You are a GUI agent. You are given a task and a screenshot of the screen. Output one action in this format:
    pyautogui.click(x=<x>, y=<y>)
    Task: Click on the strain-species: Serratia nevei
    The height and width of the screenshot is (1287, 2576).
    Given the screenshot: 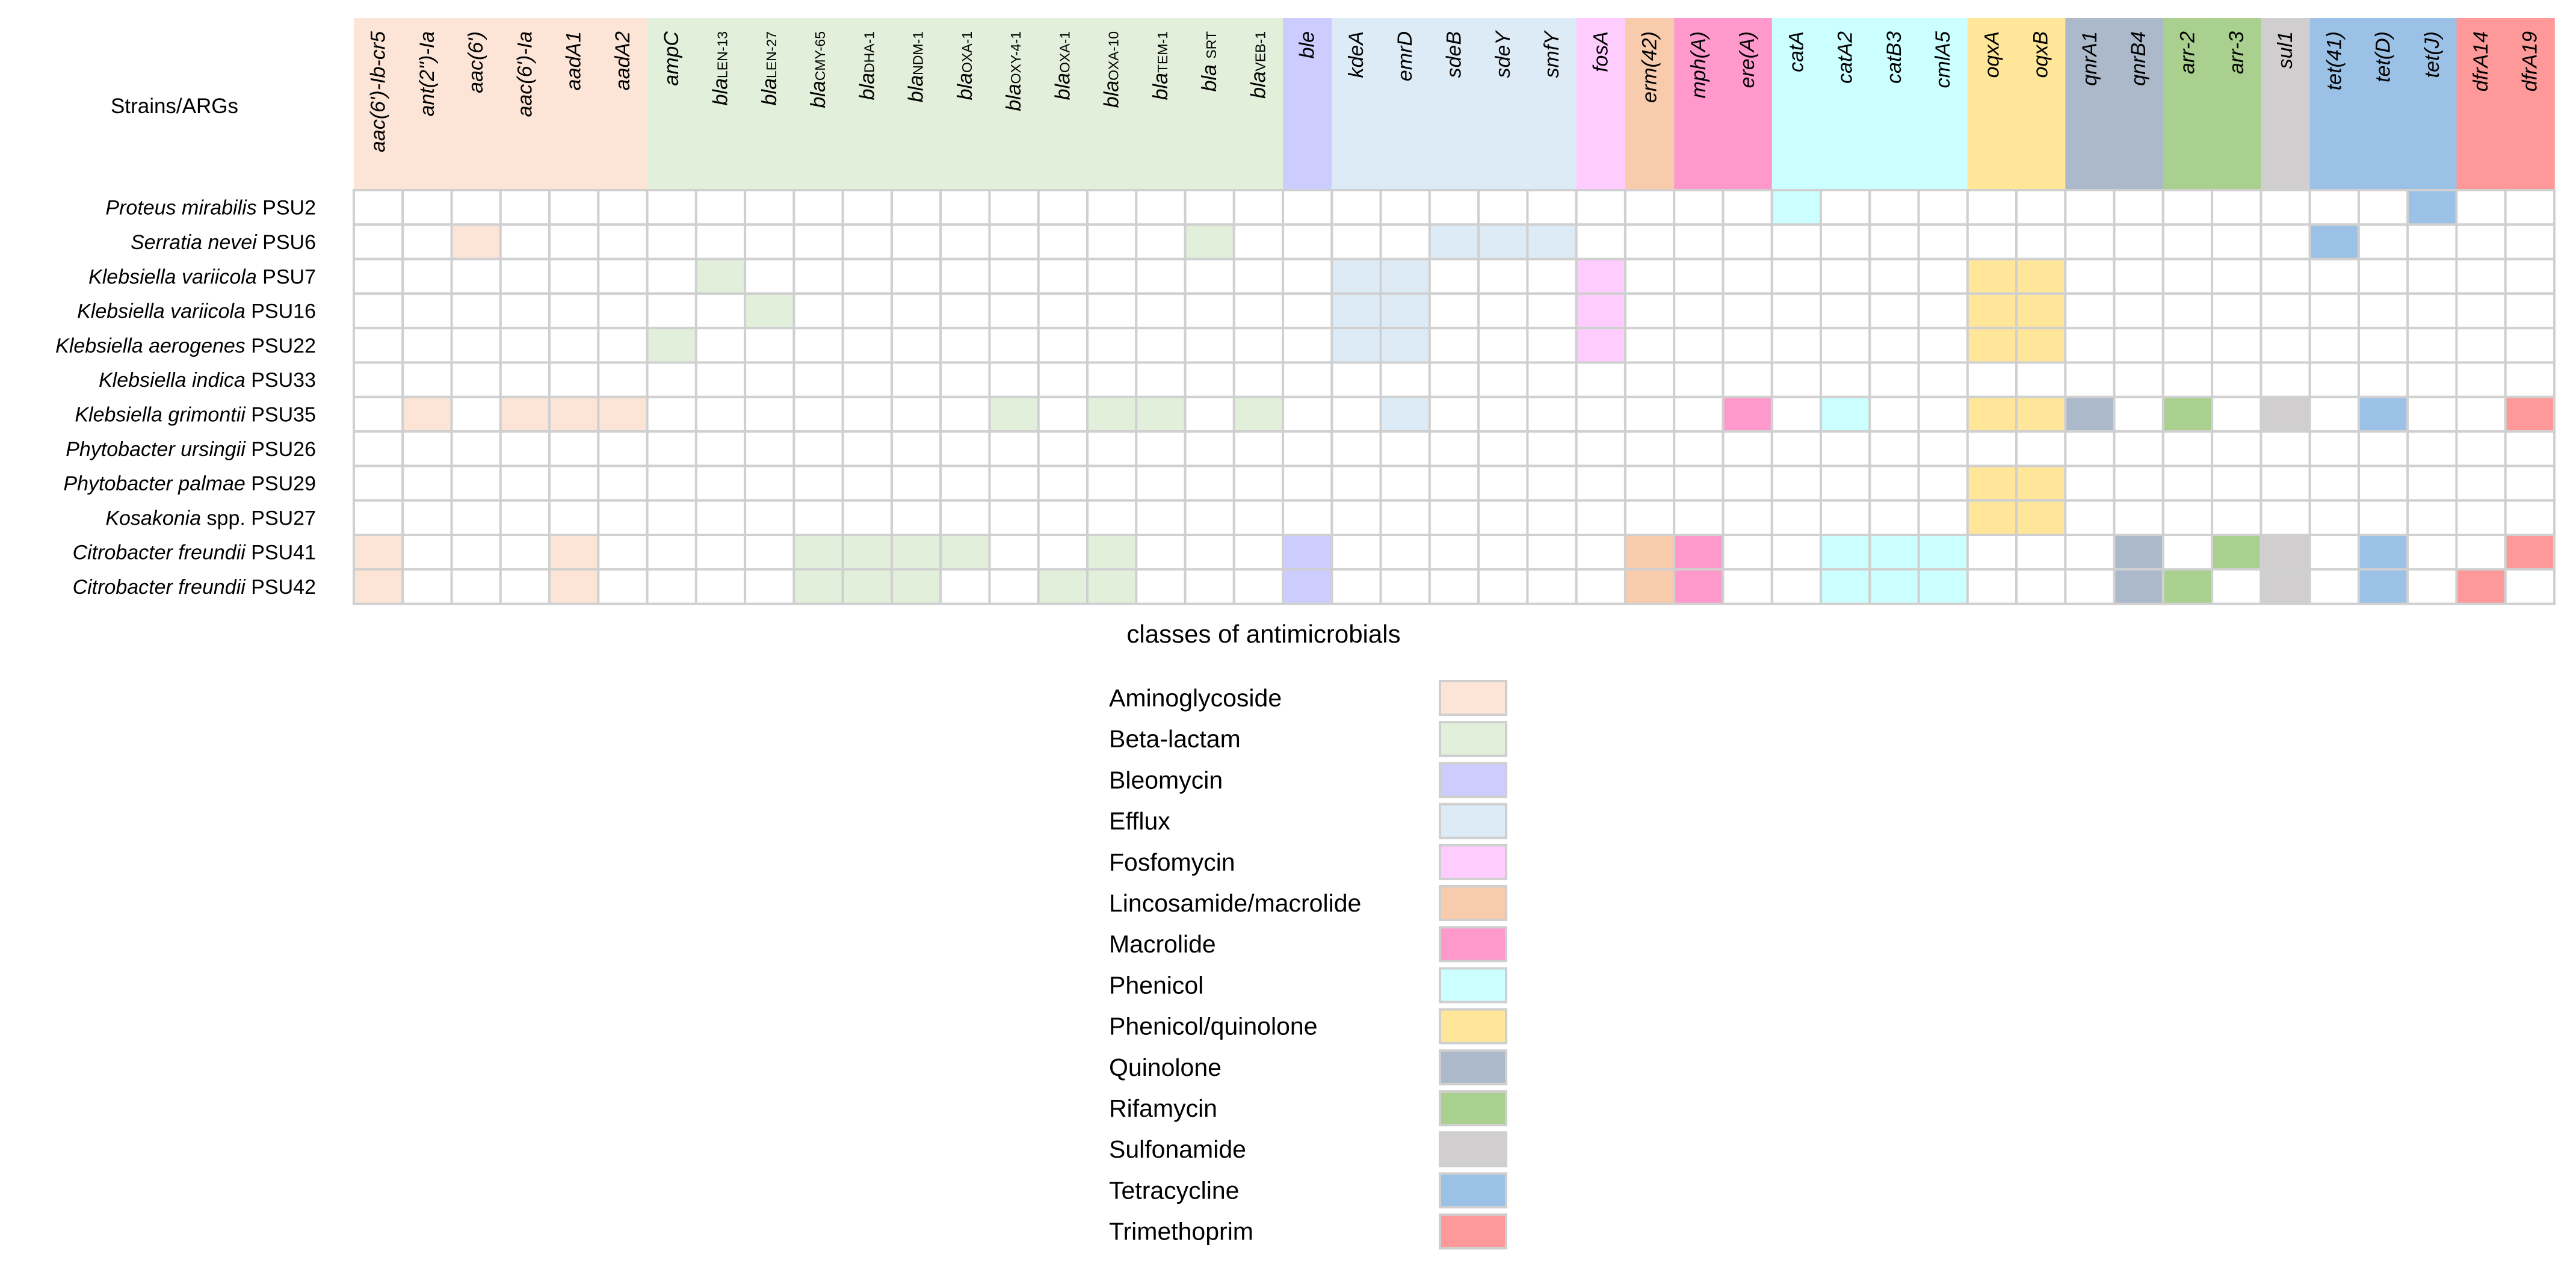 What is the action you would take?
    pyautogui.click(x=194, y=242)
    